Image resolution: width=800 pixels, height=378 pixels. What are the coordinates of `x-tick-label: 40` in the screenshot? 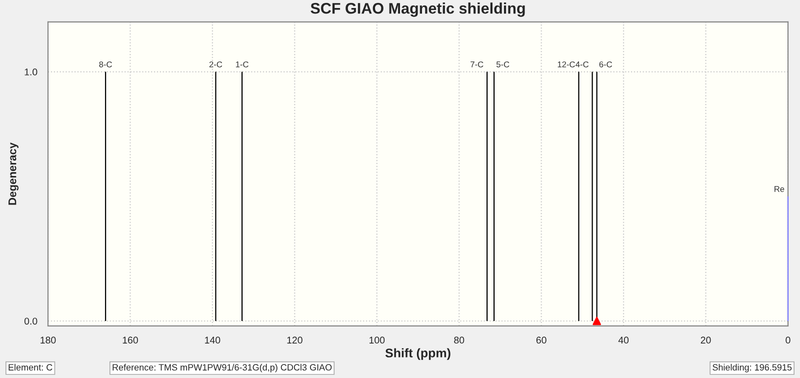 It's located at (623, 340).